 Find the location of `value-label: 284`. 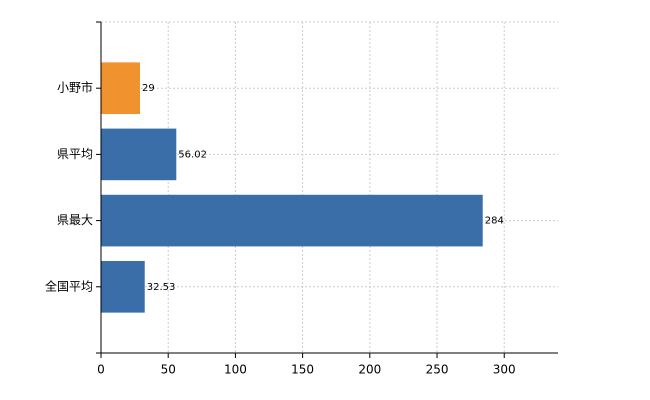

value-label: 284 is located at coordinates (494, 221).